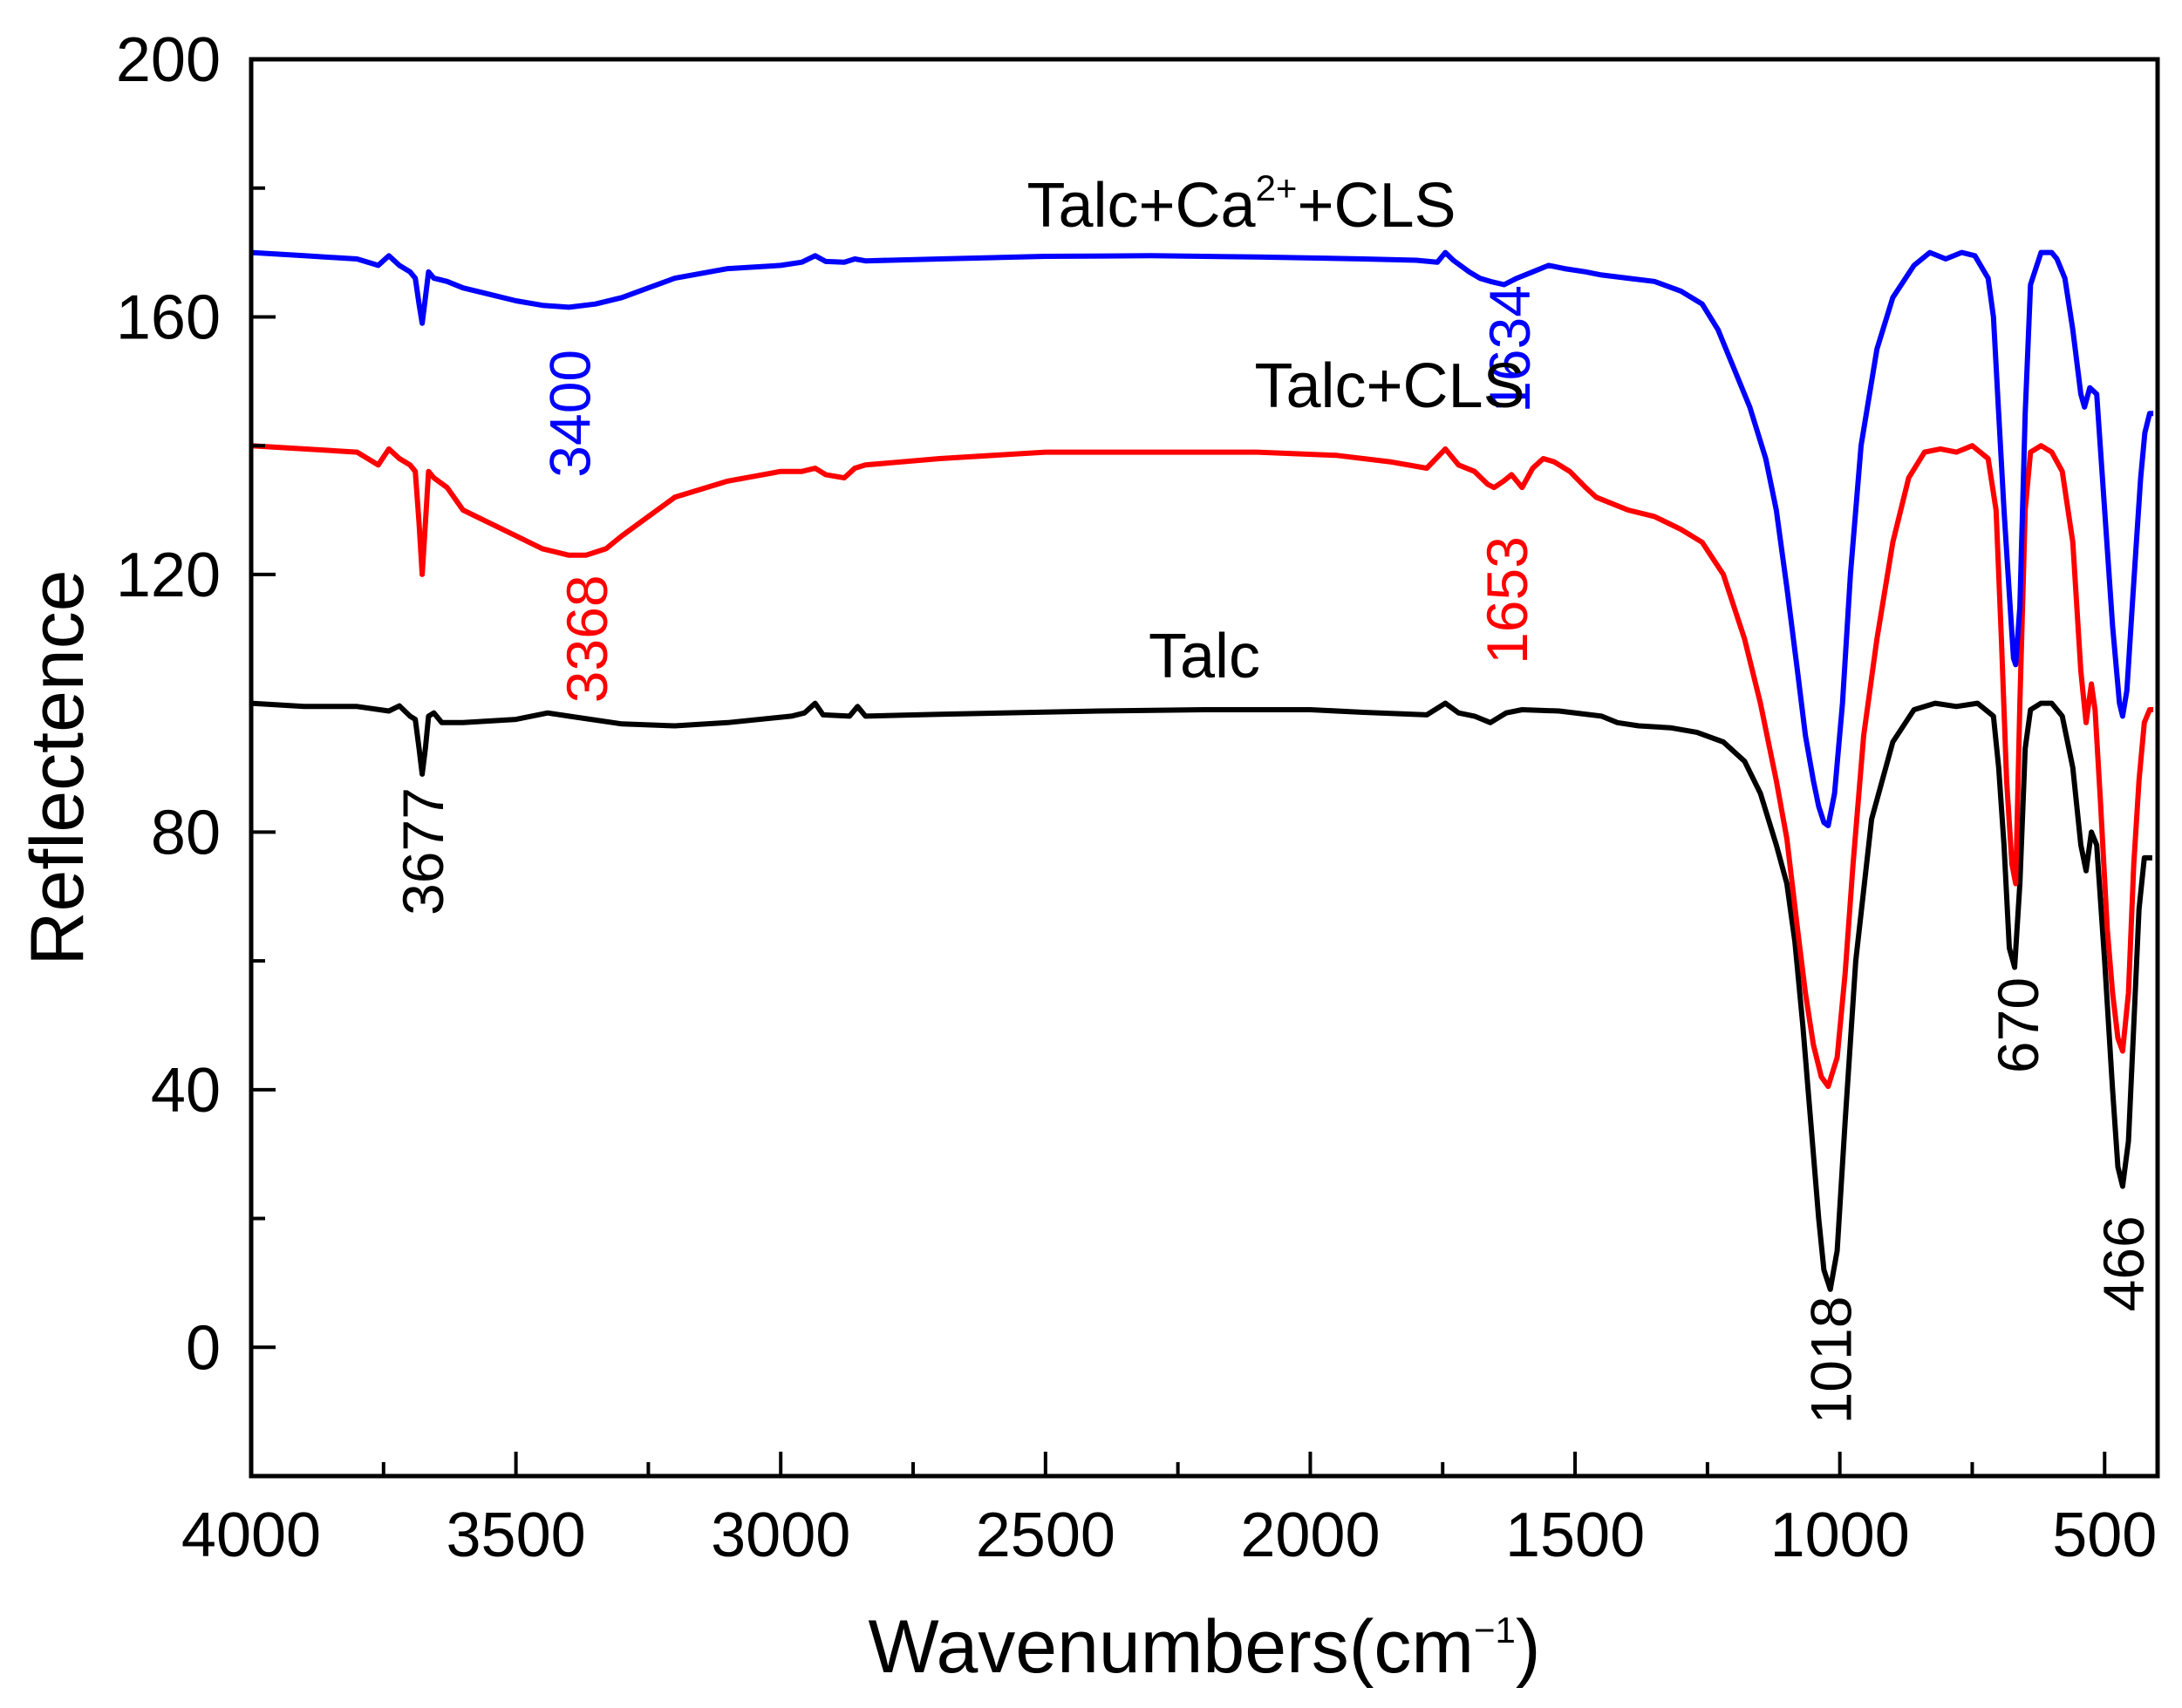 This screenshot has height=1708, width=2182. What do you see at coordinates (1310, 1535) in the screenshot?
I see `x-tick-label: 2000` at bounding box center [1310, 1535].